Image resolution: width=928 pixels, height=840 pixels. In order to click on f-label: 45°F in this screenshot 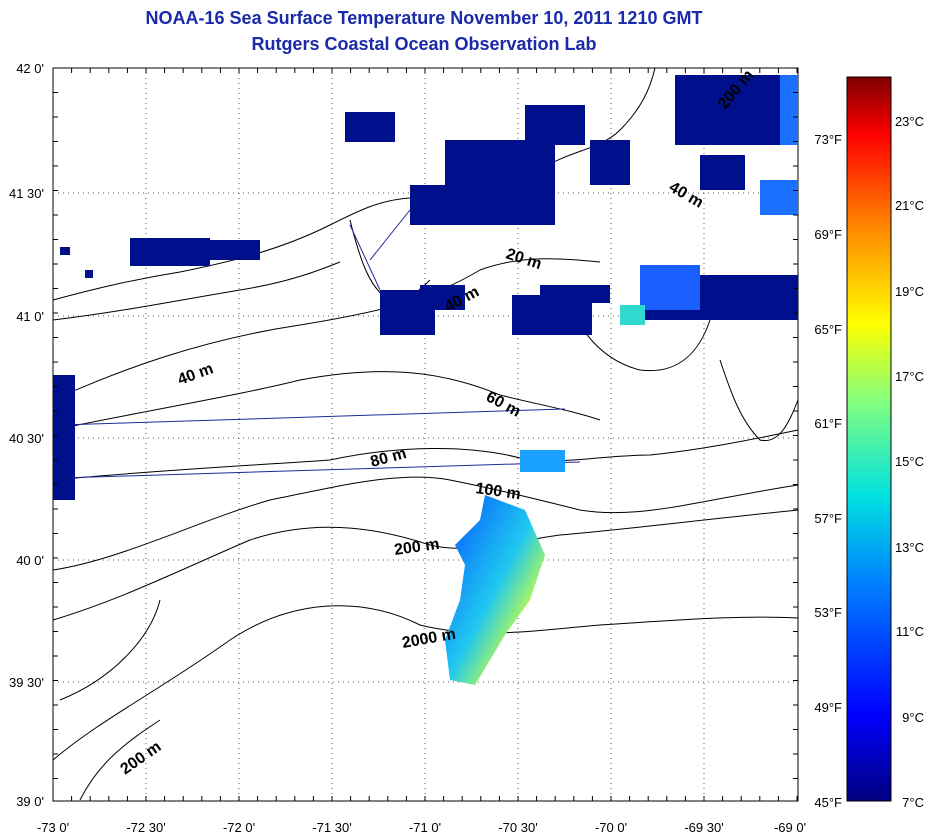, I will do `click(828, 802)`.